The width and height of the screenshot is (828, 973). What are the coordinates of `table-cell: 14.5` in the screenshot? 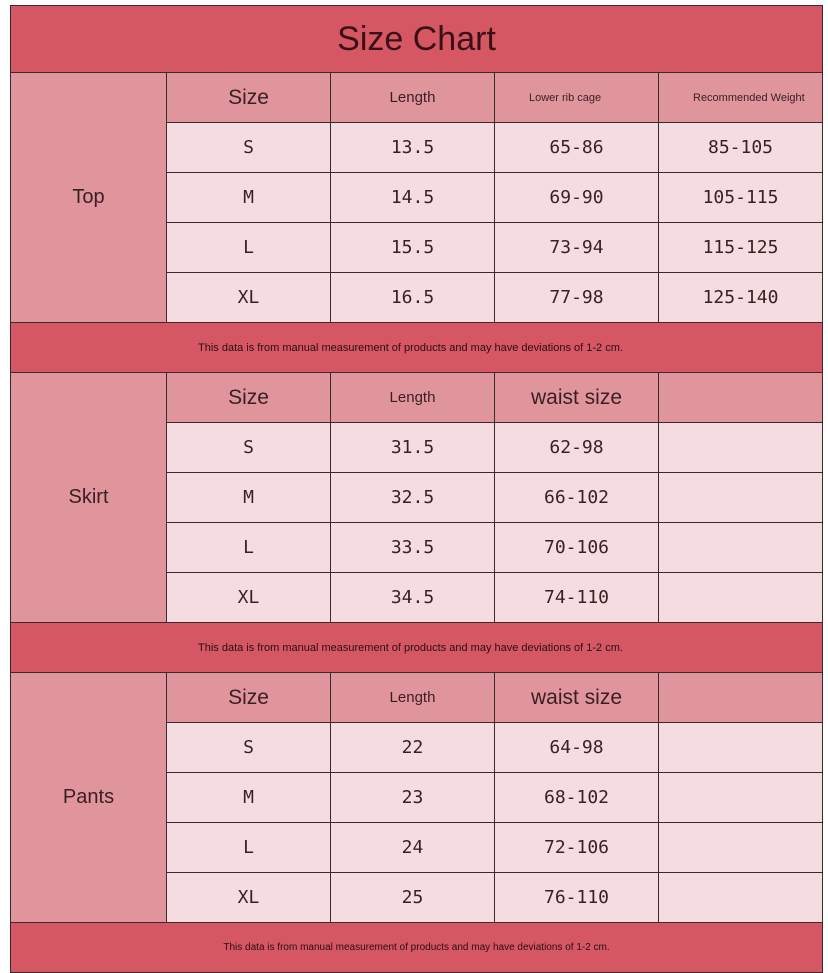 It's located at (412, 197).